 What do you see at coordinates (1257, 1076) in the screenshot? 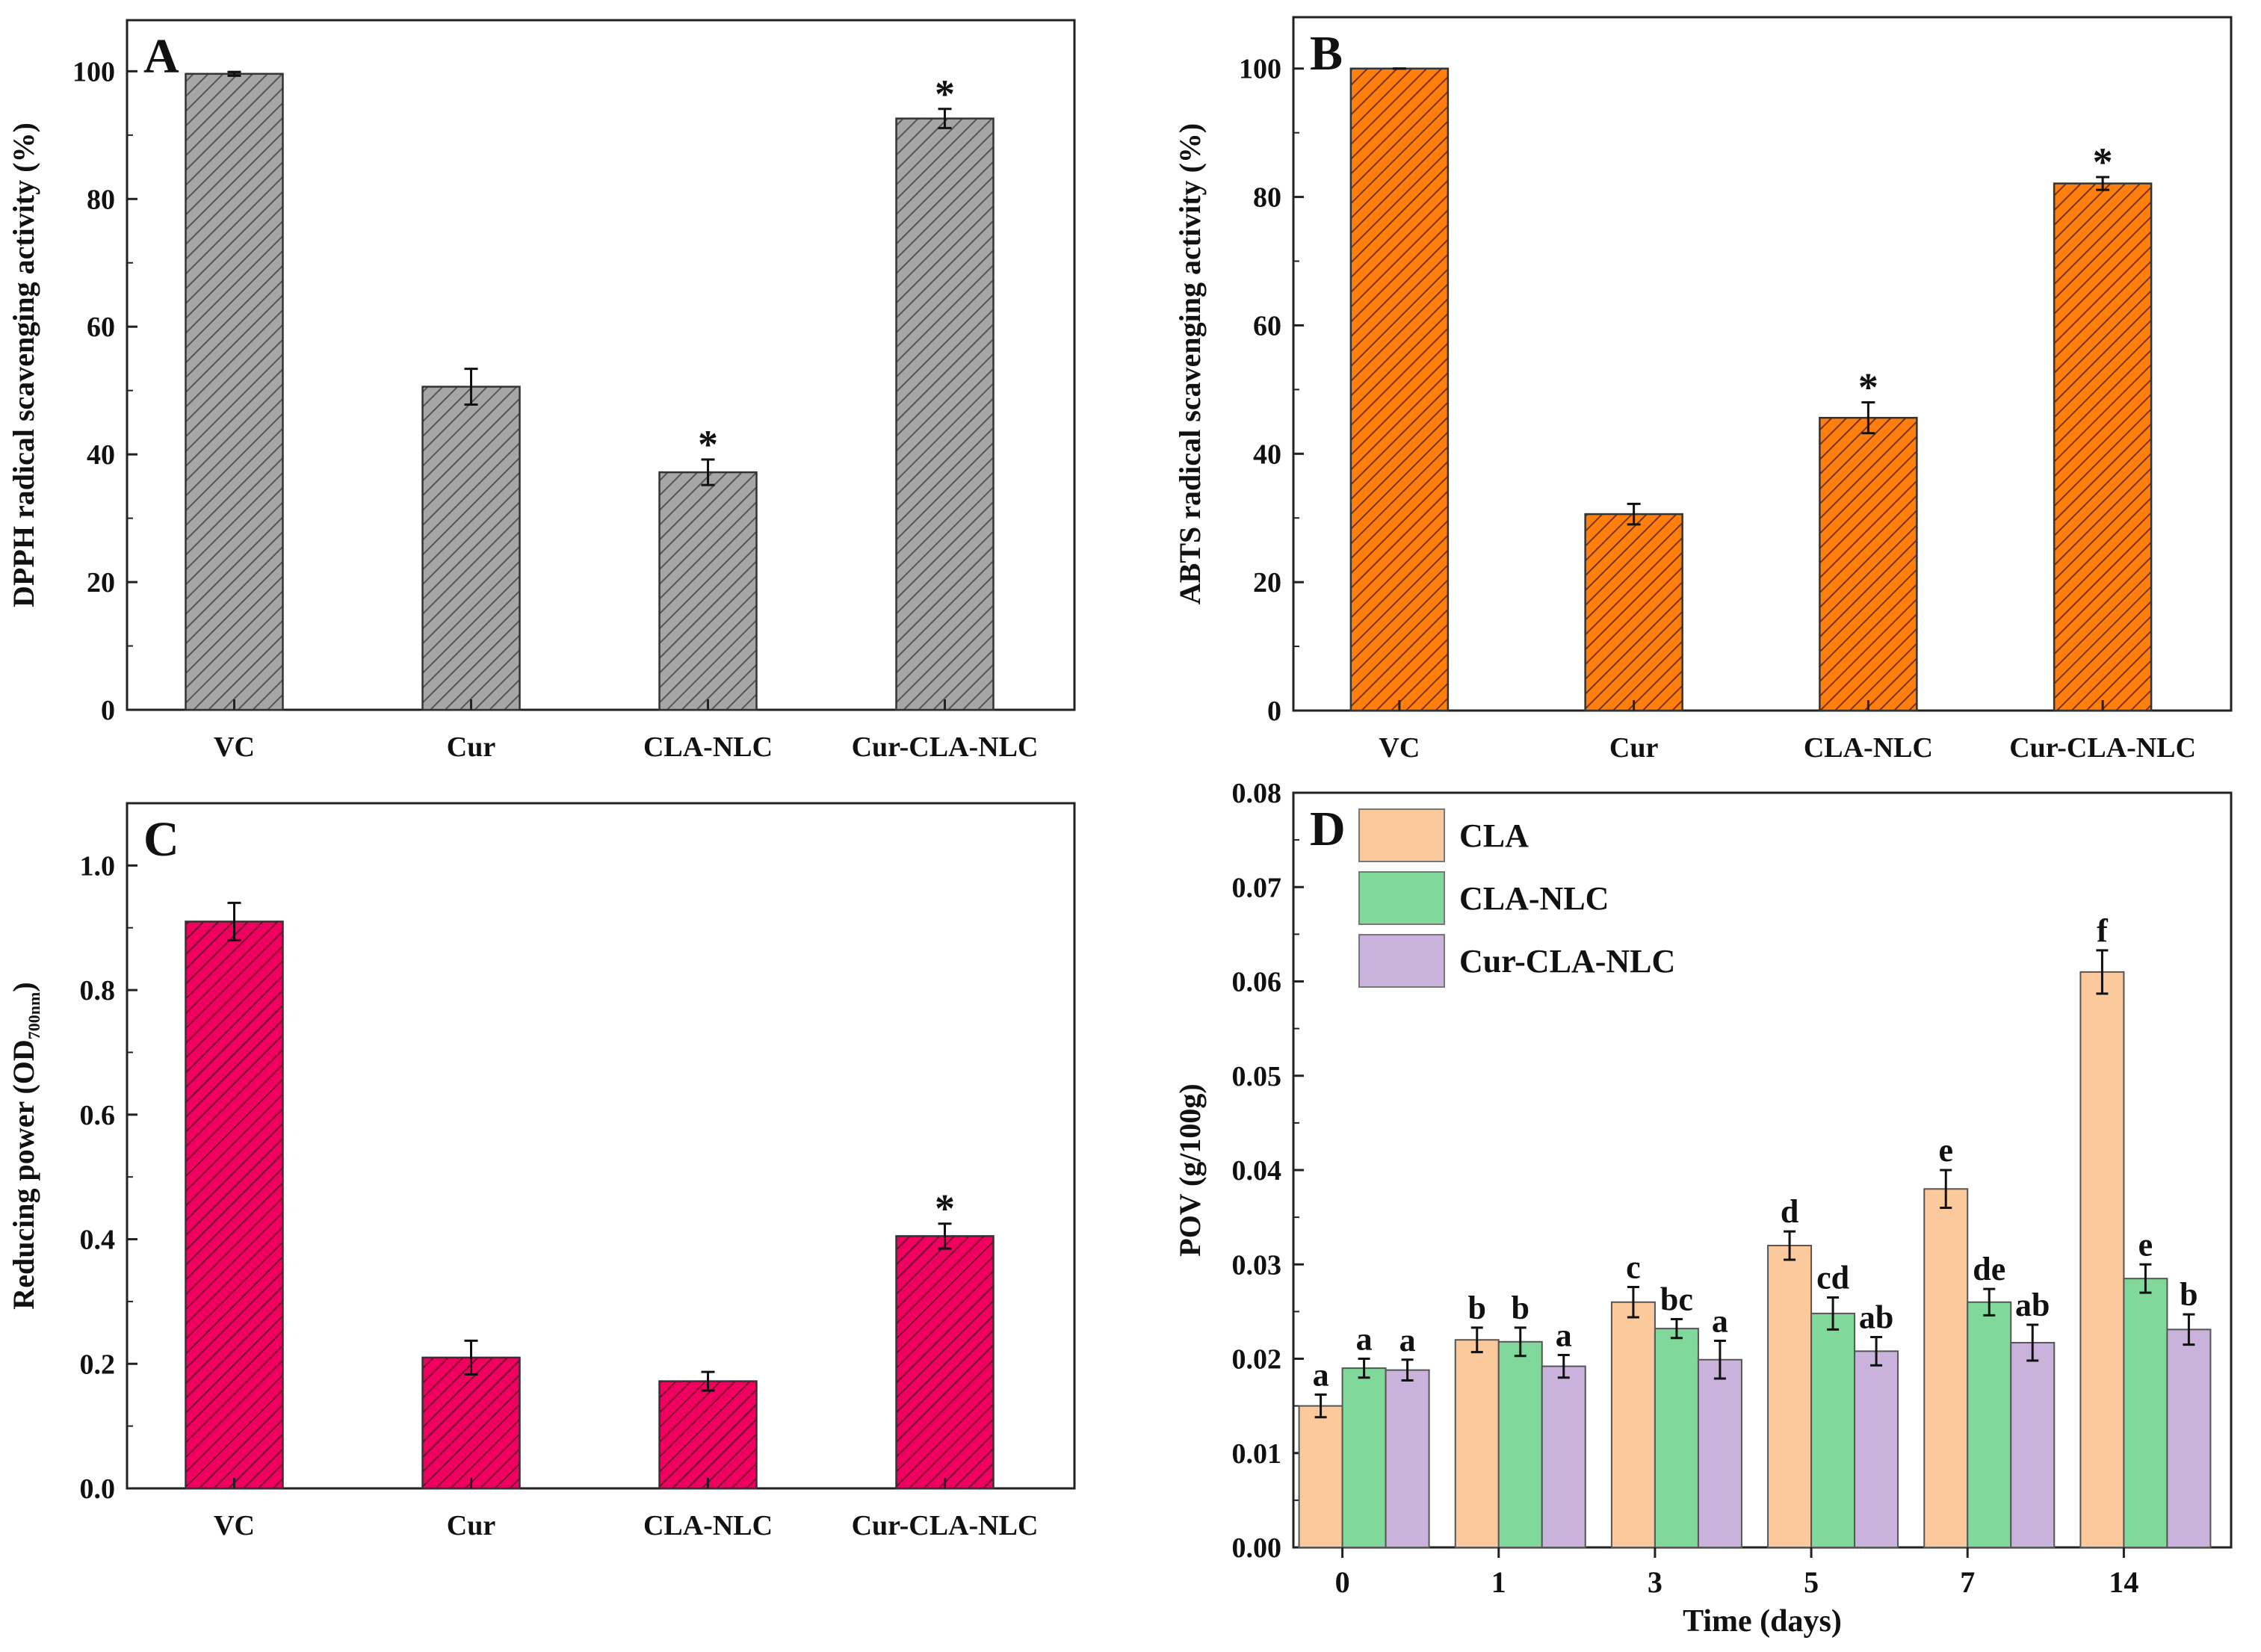
I see `y-tick-label: 0.05` at bounding box center [1257, 1076].